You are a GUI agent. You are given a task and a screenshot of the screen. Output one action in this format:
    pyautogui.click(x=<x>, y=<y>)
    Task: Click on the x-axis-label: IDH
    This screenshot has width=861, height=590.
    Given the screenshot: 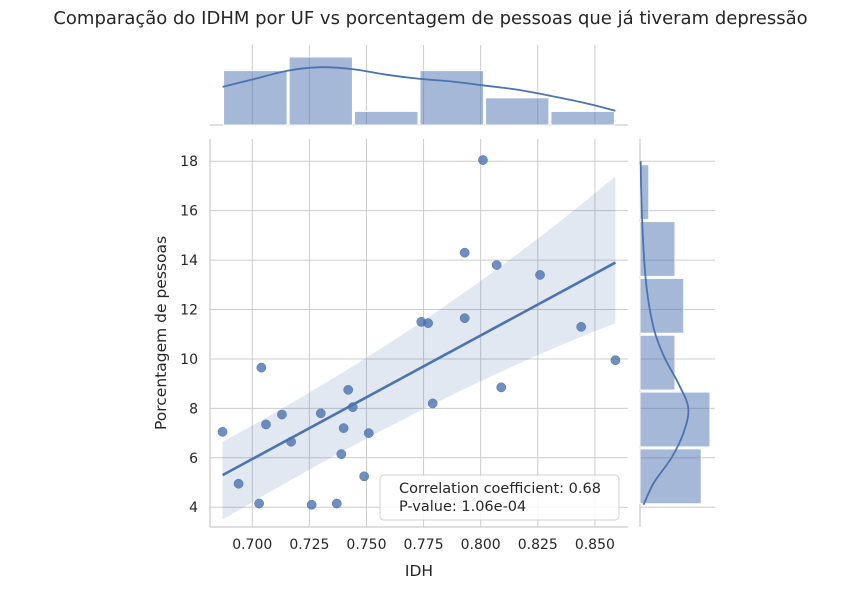 What is the action you would take?
    pyautogui.click(x=419, y=571)
    